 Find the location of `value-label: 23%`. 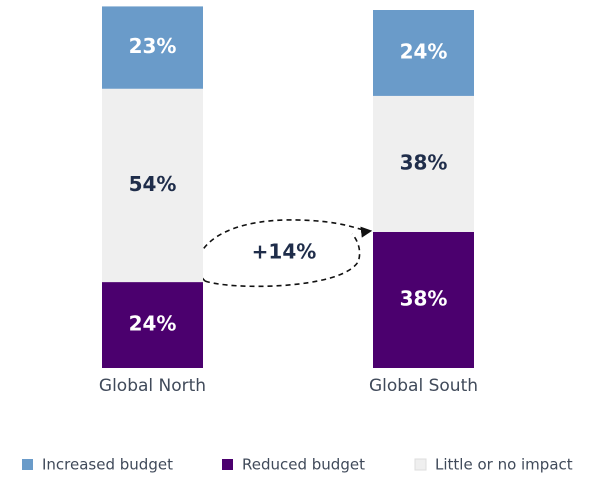

value-label: 23% is located at coordinates (153, 46).